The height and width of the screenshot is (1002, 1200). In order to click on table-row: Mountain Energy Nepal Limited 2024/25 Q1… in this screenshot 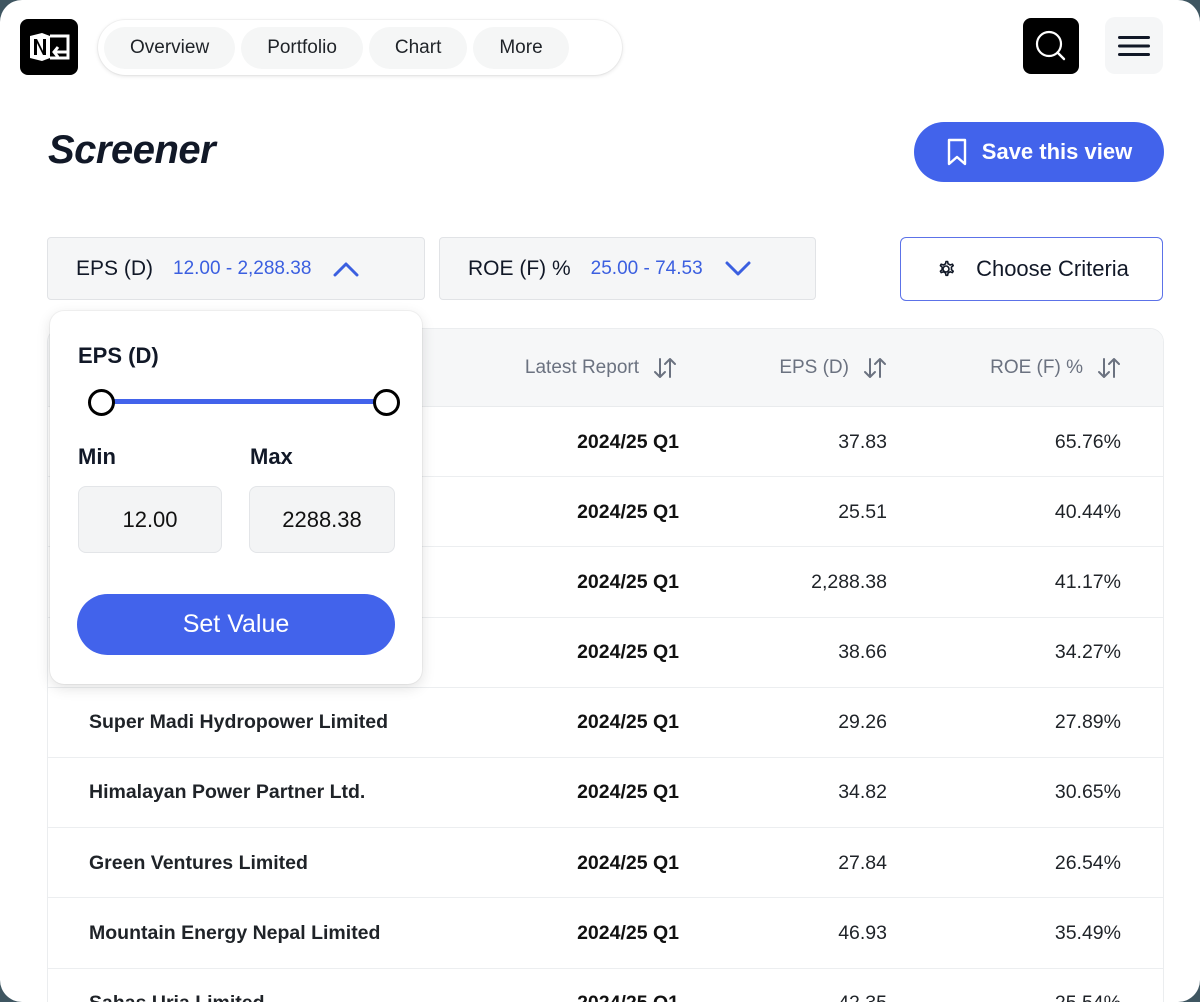, I will do `click(605, 933)`.